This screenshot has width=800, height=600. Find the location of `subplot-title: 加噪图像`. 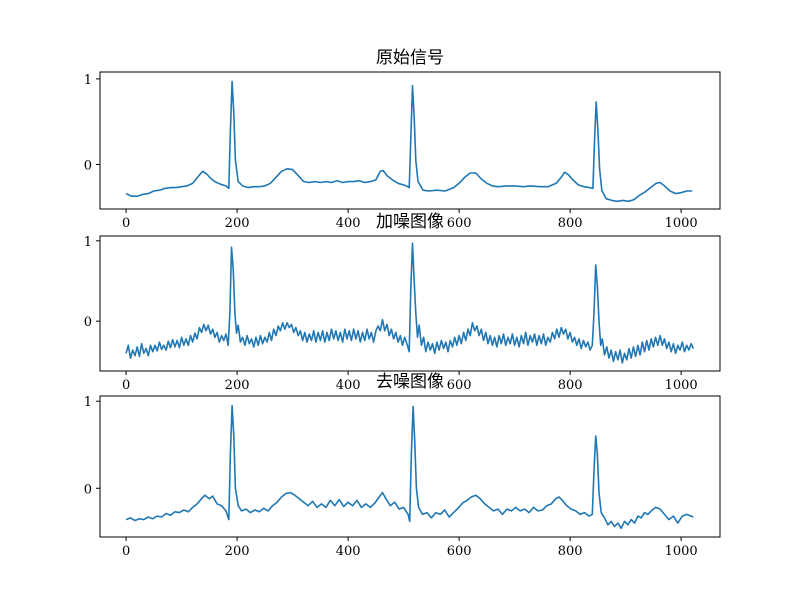

subplot-title: 加噪图像 is located at coordinates (410, 222).